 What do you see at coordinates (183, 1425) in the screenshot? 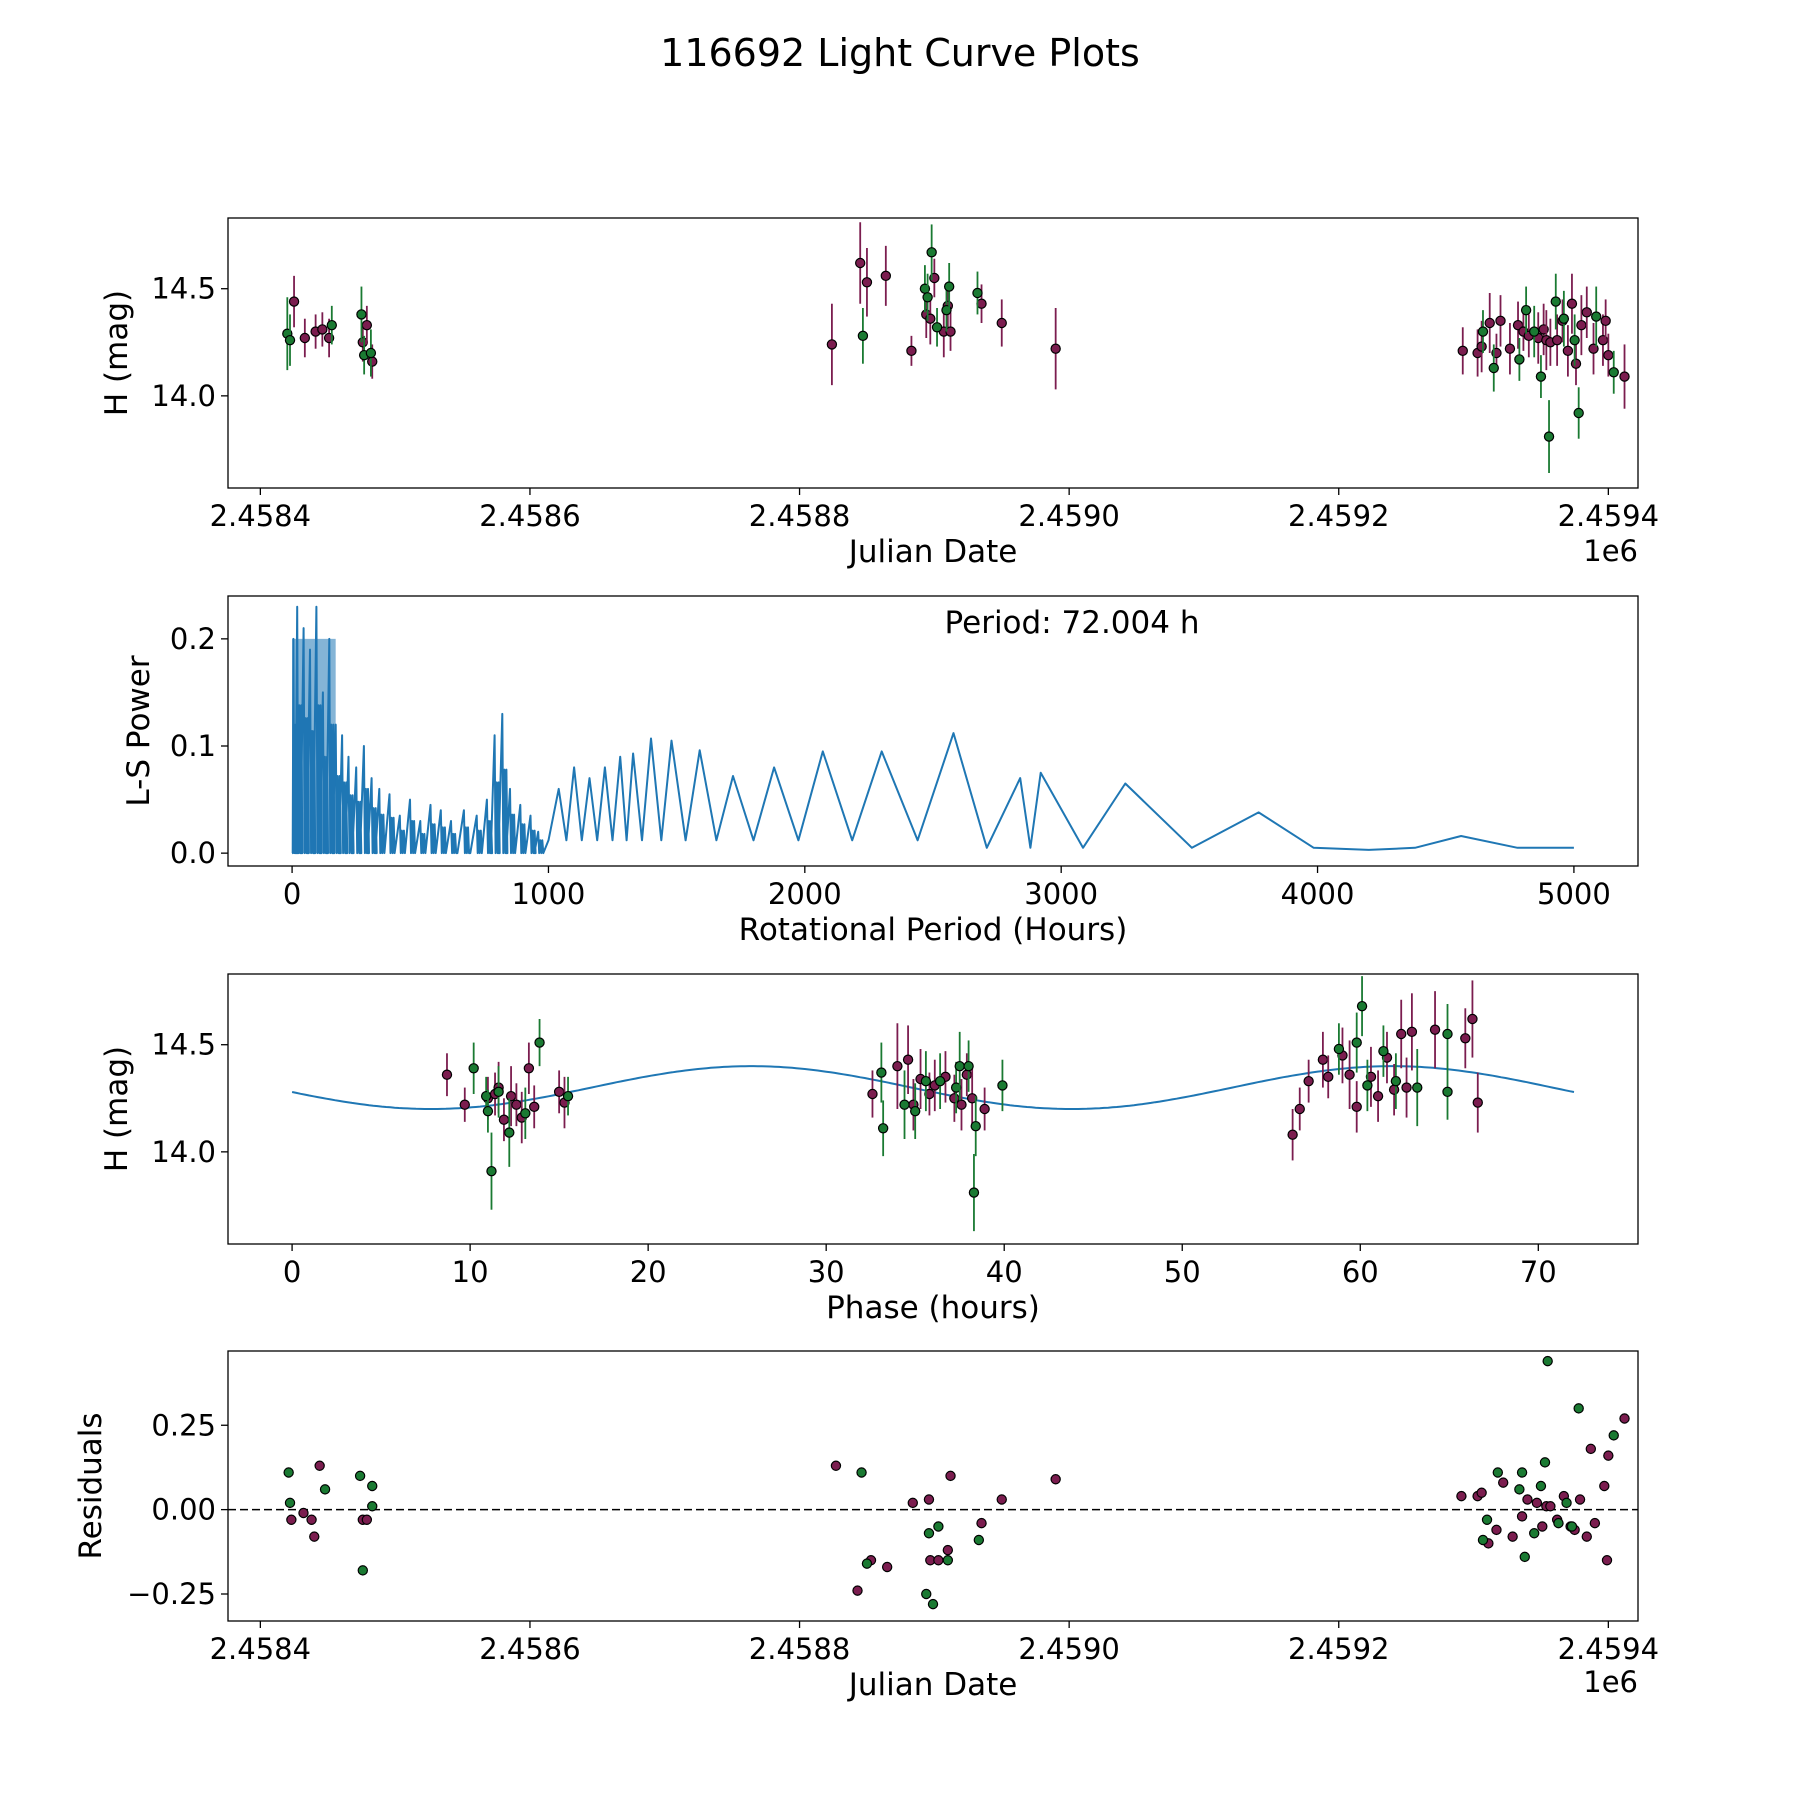
I see `y-tick-label: 0.25` at bounding box center [183, 1425].